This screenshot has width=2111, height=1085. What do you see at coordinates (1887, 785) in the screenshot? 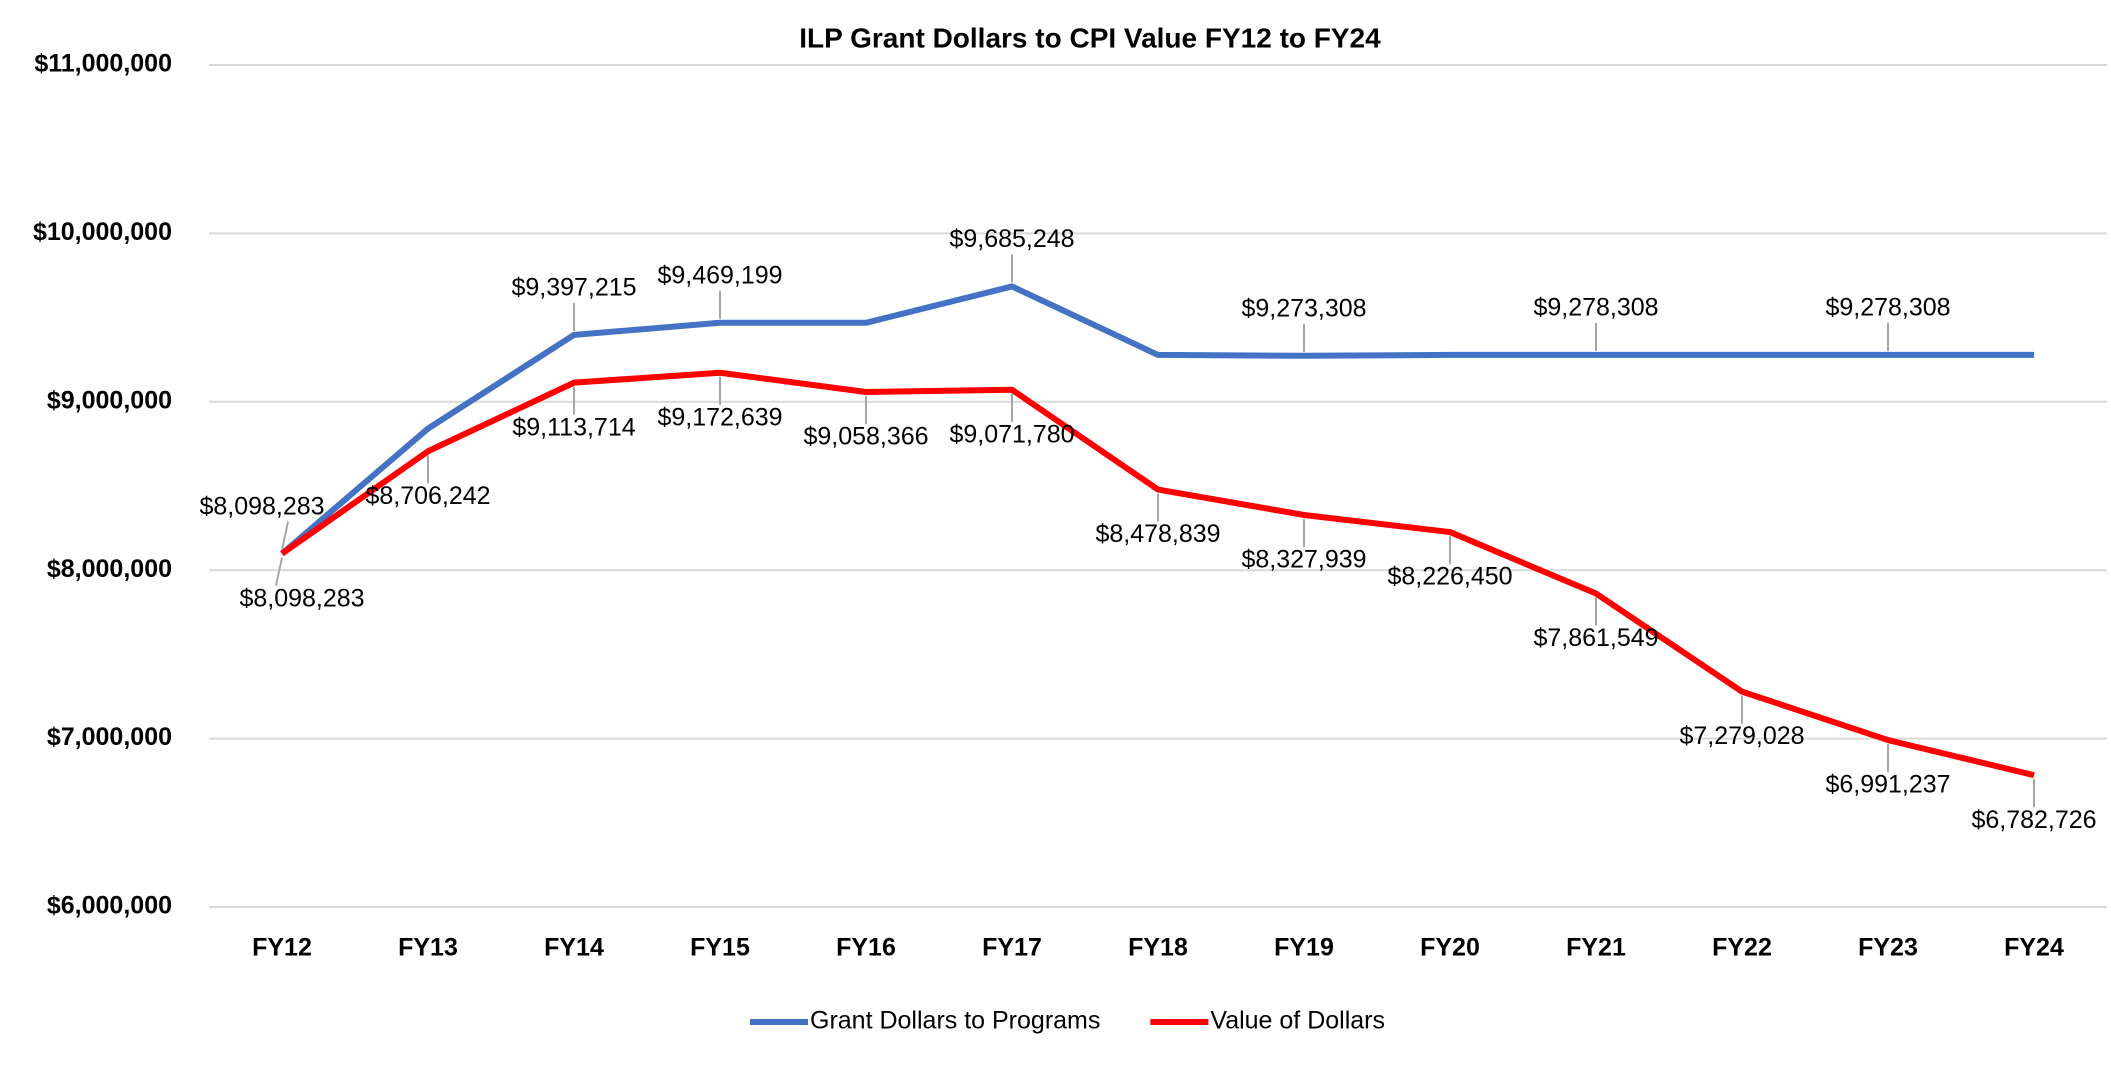
I see `data-label: $6,991,237` at bounding box center [1887, 785].